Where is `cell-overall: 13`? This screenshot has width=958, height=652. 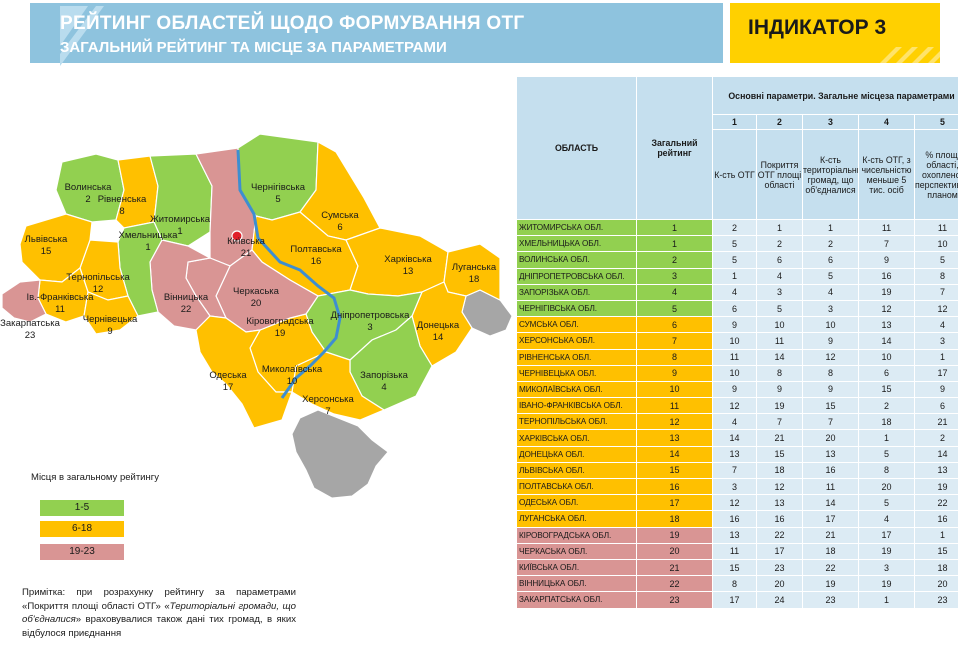 cell-overall: 13 is located at coordinates (674, 438).